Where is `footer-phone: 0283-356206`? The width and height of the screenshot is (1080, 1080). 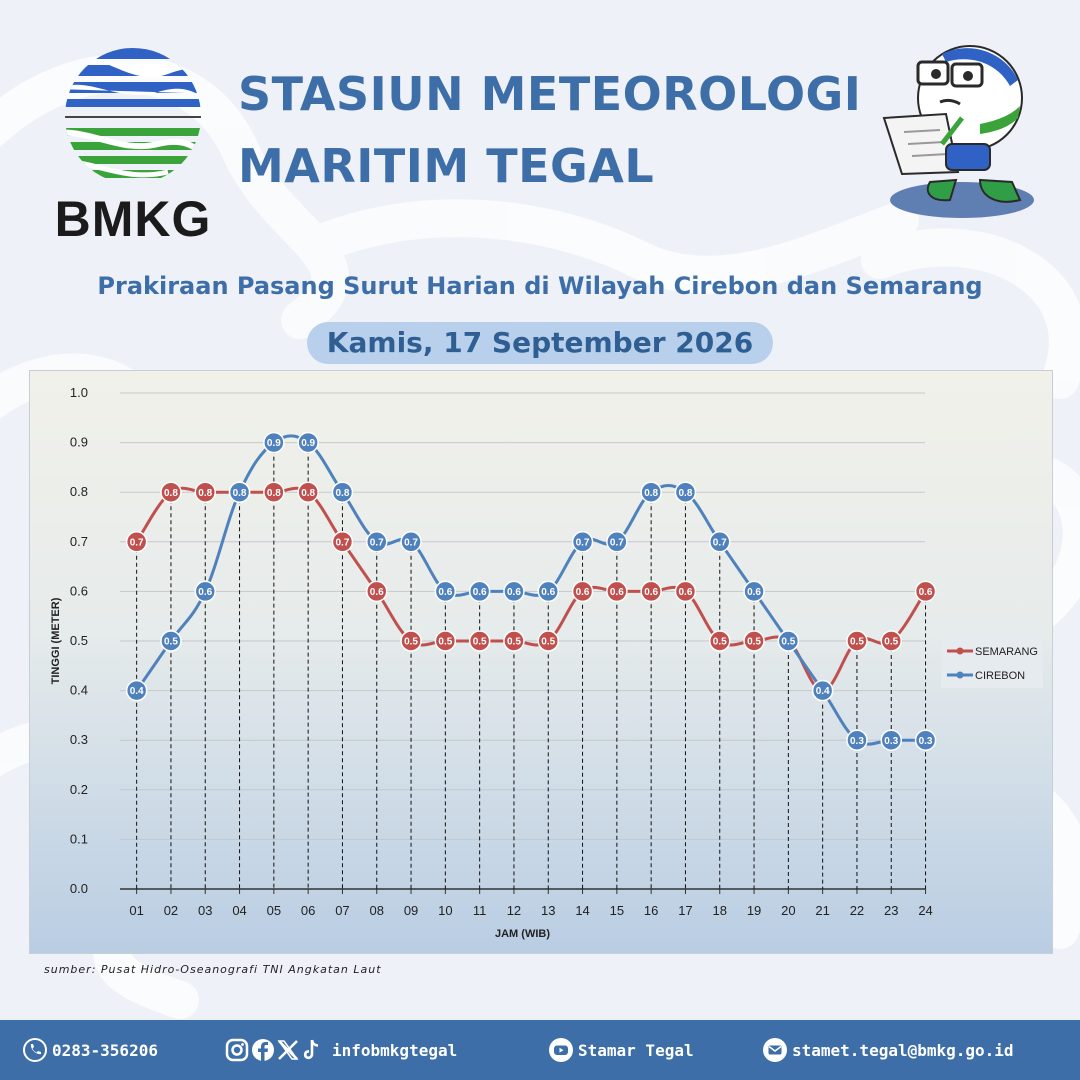
footer-phone: 0283-356206 is located at coordinates (90, 1050).